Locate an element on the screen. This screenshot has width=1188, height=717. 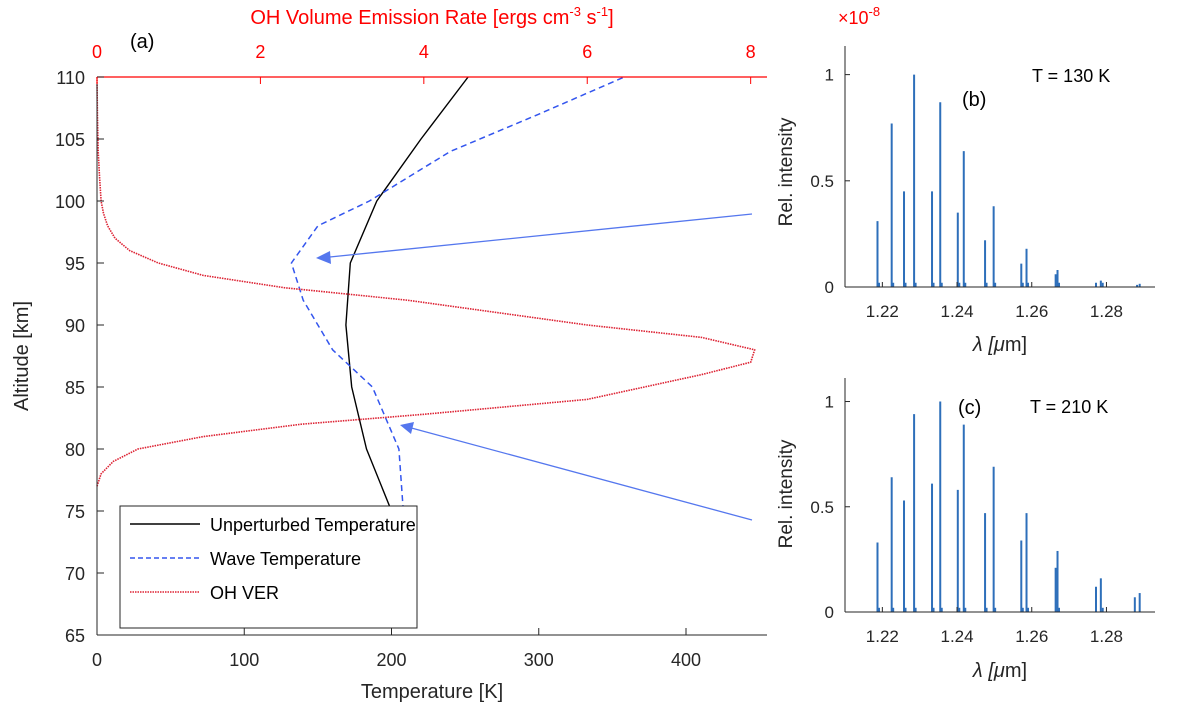
y-tick-label: 70 is located at coordinates (75, 574).